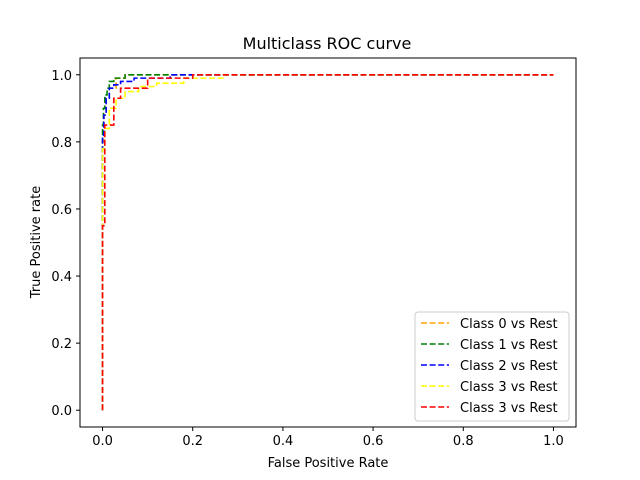  Describe the element at coordinates (61, 344) in the screenshot. I see `y-tick-label: 0.2` at that location.